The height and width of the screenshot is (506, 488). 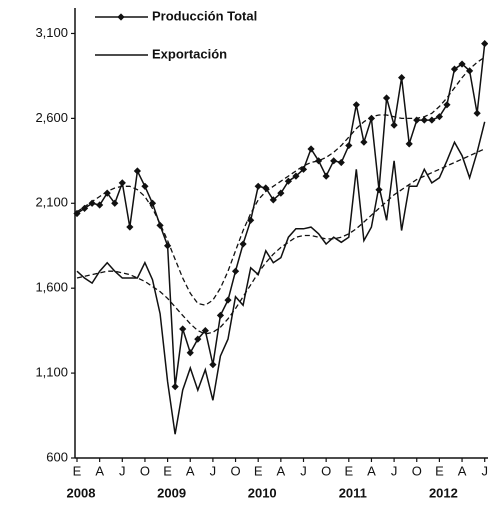 What do you see at coordinates (51, 287) in the screenshot?
I see `y-tick-label: 1,600` at bounding box center [51, 287].